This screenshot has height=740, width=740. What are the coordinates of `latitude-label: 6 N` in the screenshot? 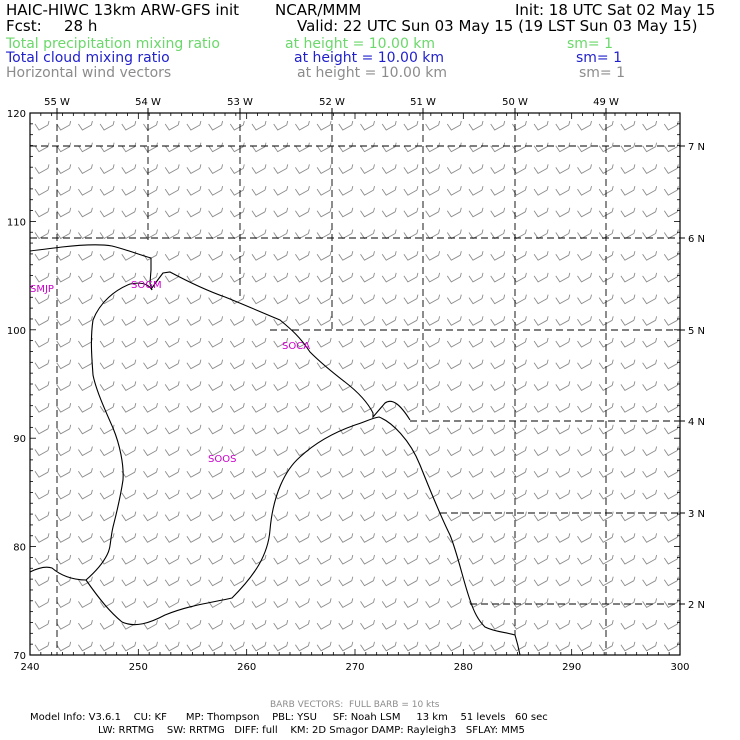 It's located at (696, 239).